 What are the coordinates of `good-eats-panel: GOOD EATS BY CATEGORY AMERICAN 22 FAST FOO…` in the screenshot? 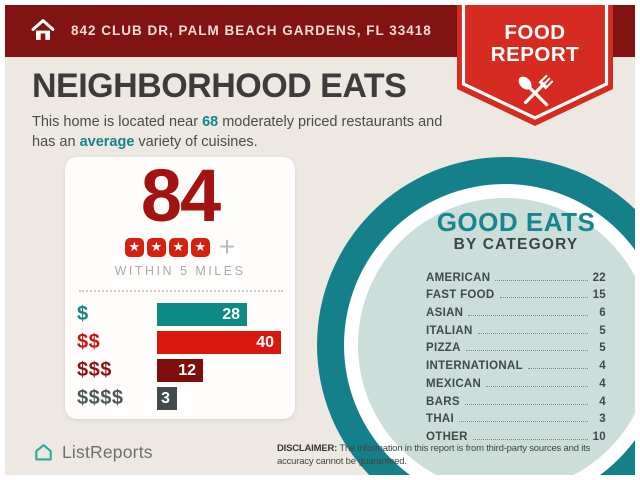 It's located at (516, 325).